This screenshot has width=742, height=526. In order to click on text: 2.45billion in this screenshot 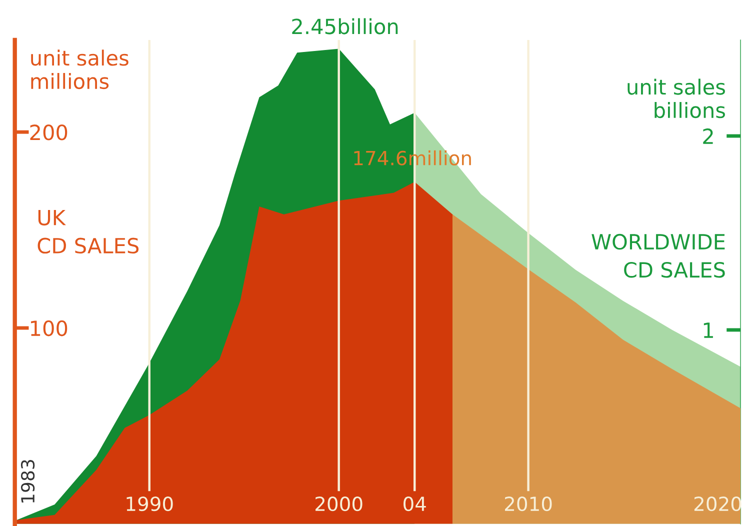, I will do `click(345, 26)`.